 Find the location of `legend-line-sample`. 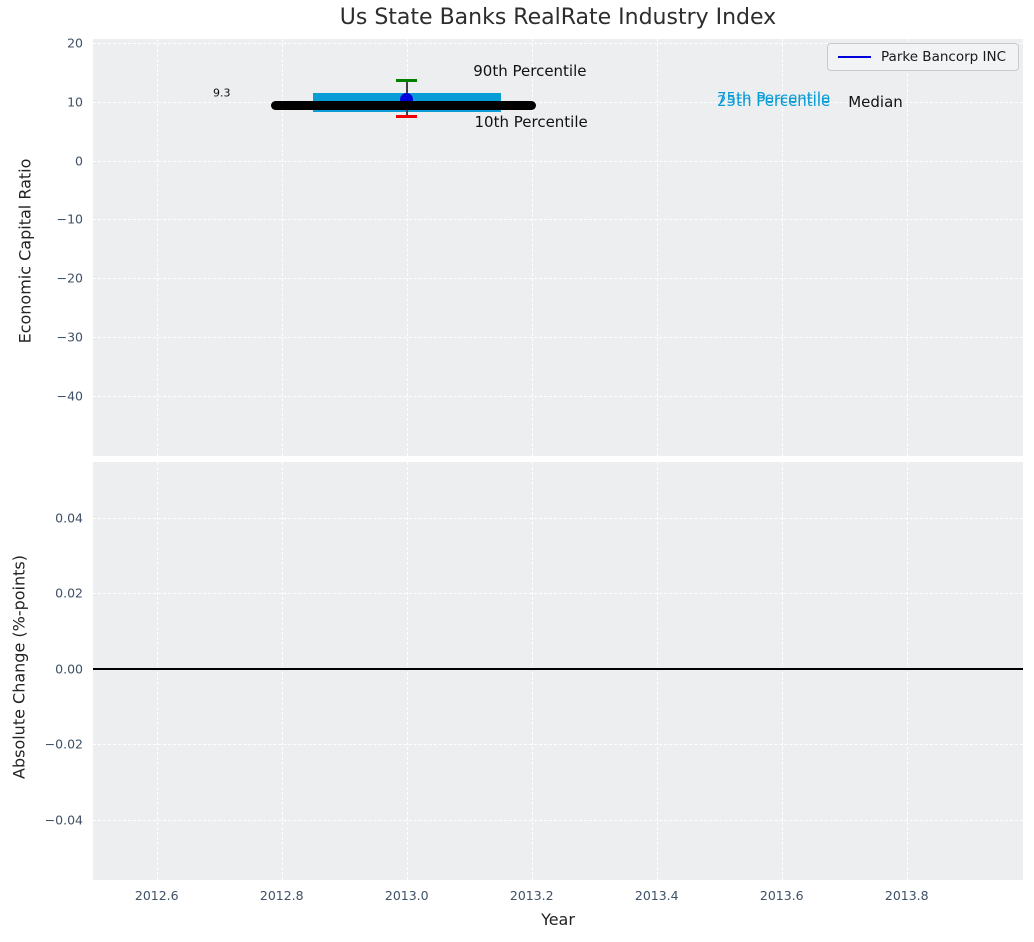

legend-line-sample is located at coordinates (855, 57).